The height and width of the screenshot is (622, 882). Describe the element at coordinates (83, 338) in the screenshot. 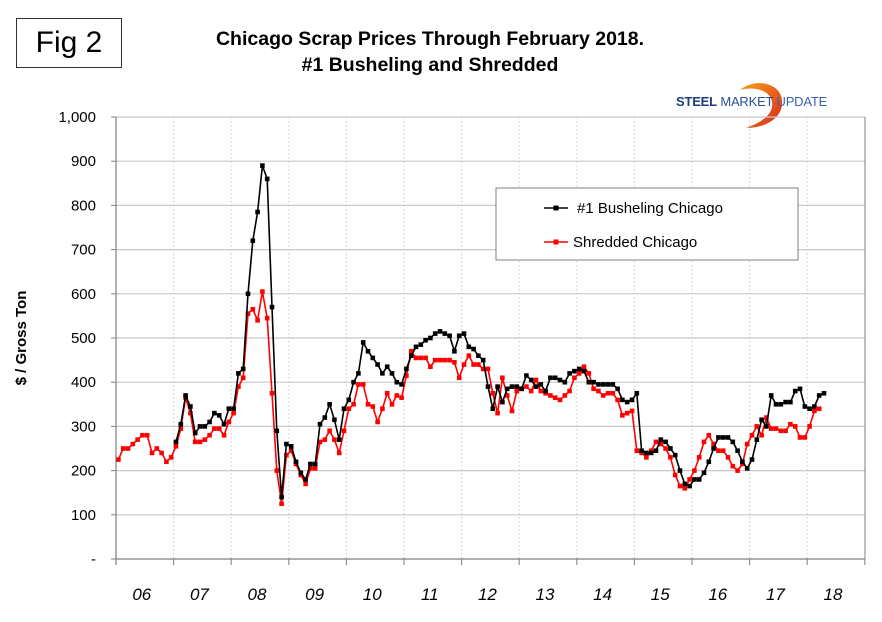

I see `y-tick-label: 500` at that location.